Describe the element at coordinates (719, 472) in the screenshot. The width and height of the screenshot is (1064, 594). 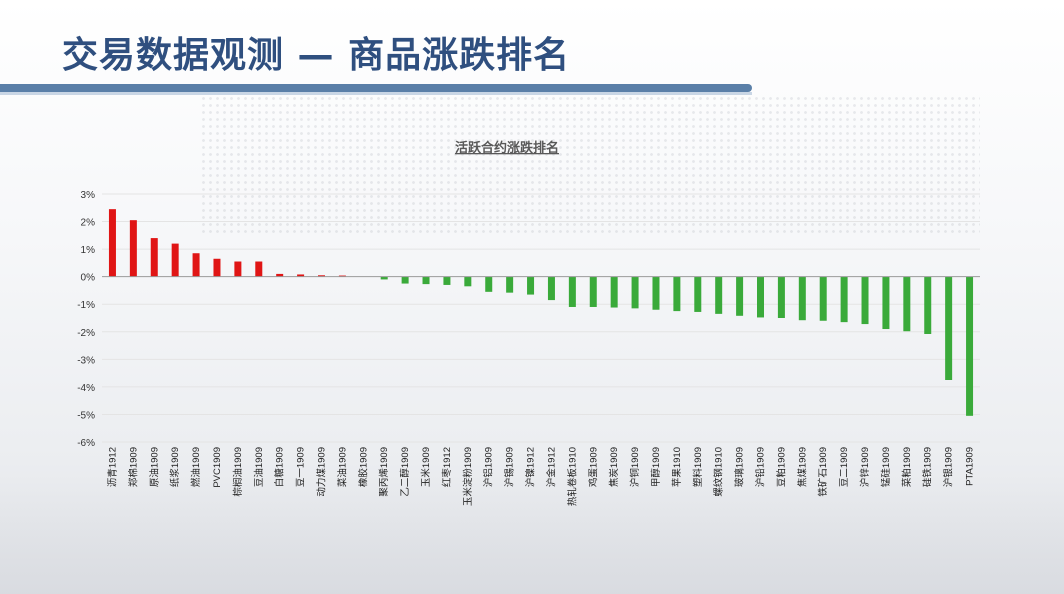
I see `x-tick-label: 螺纹钢1910` at that location.